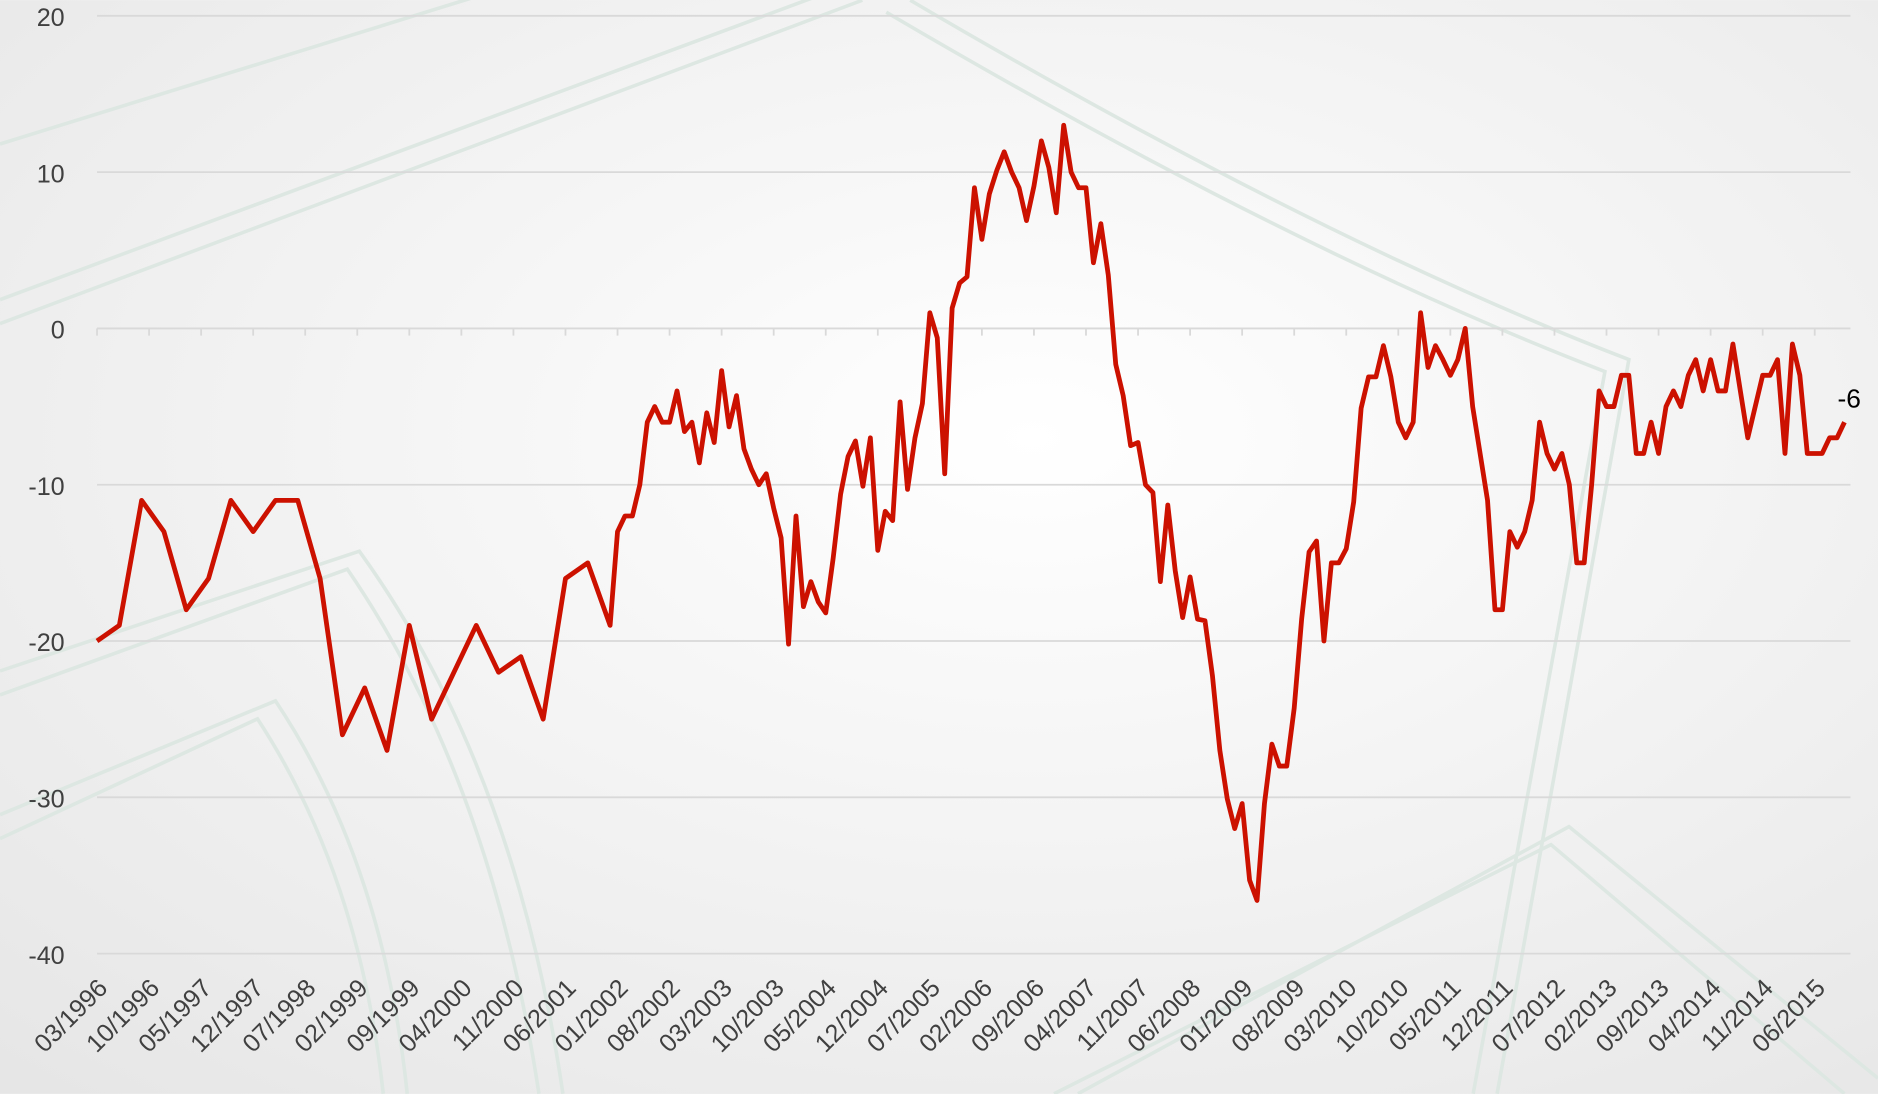 This screenshot has width=1878, height=1094. Describe the element at coordinates (46, 487) in the screenshot. I see `y-tick-label: -10` at that location.